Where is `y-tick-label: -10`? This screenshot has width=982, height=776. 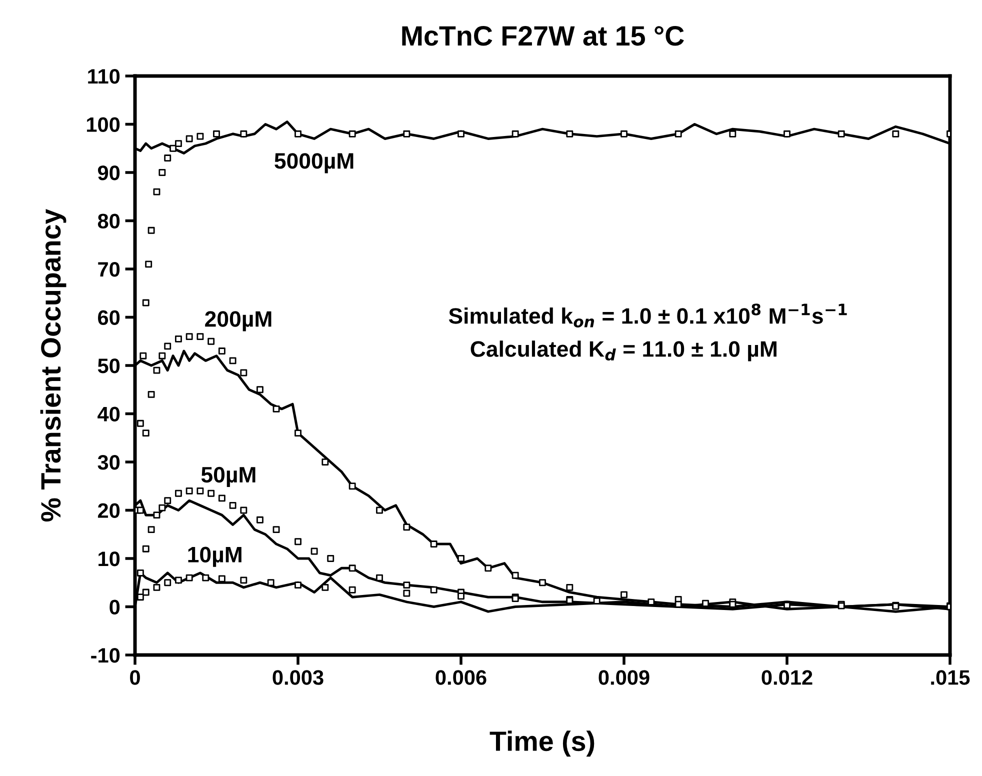
y-tick-label: -10 is located at coordinates (105, 655).